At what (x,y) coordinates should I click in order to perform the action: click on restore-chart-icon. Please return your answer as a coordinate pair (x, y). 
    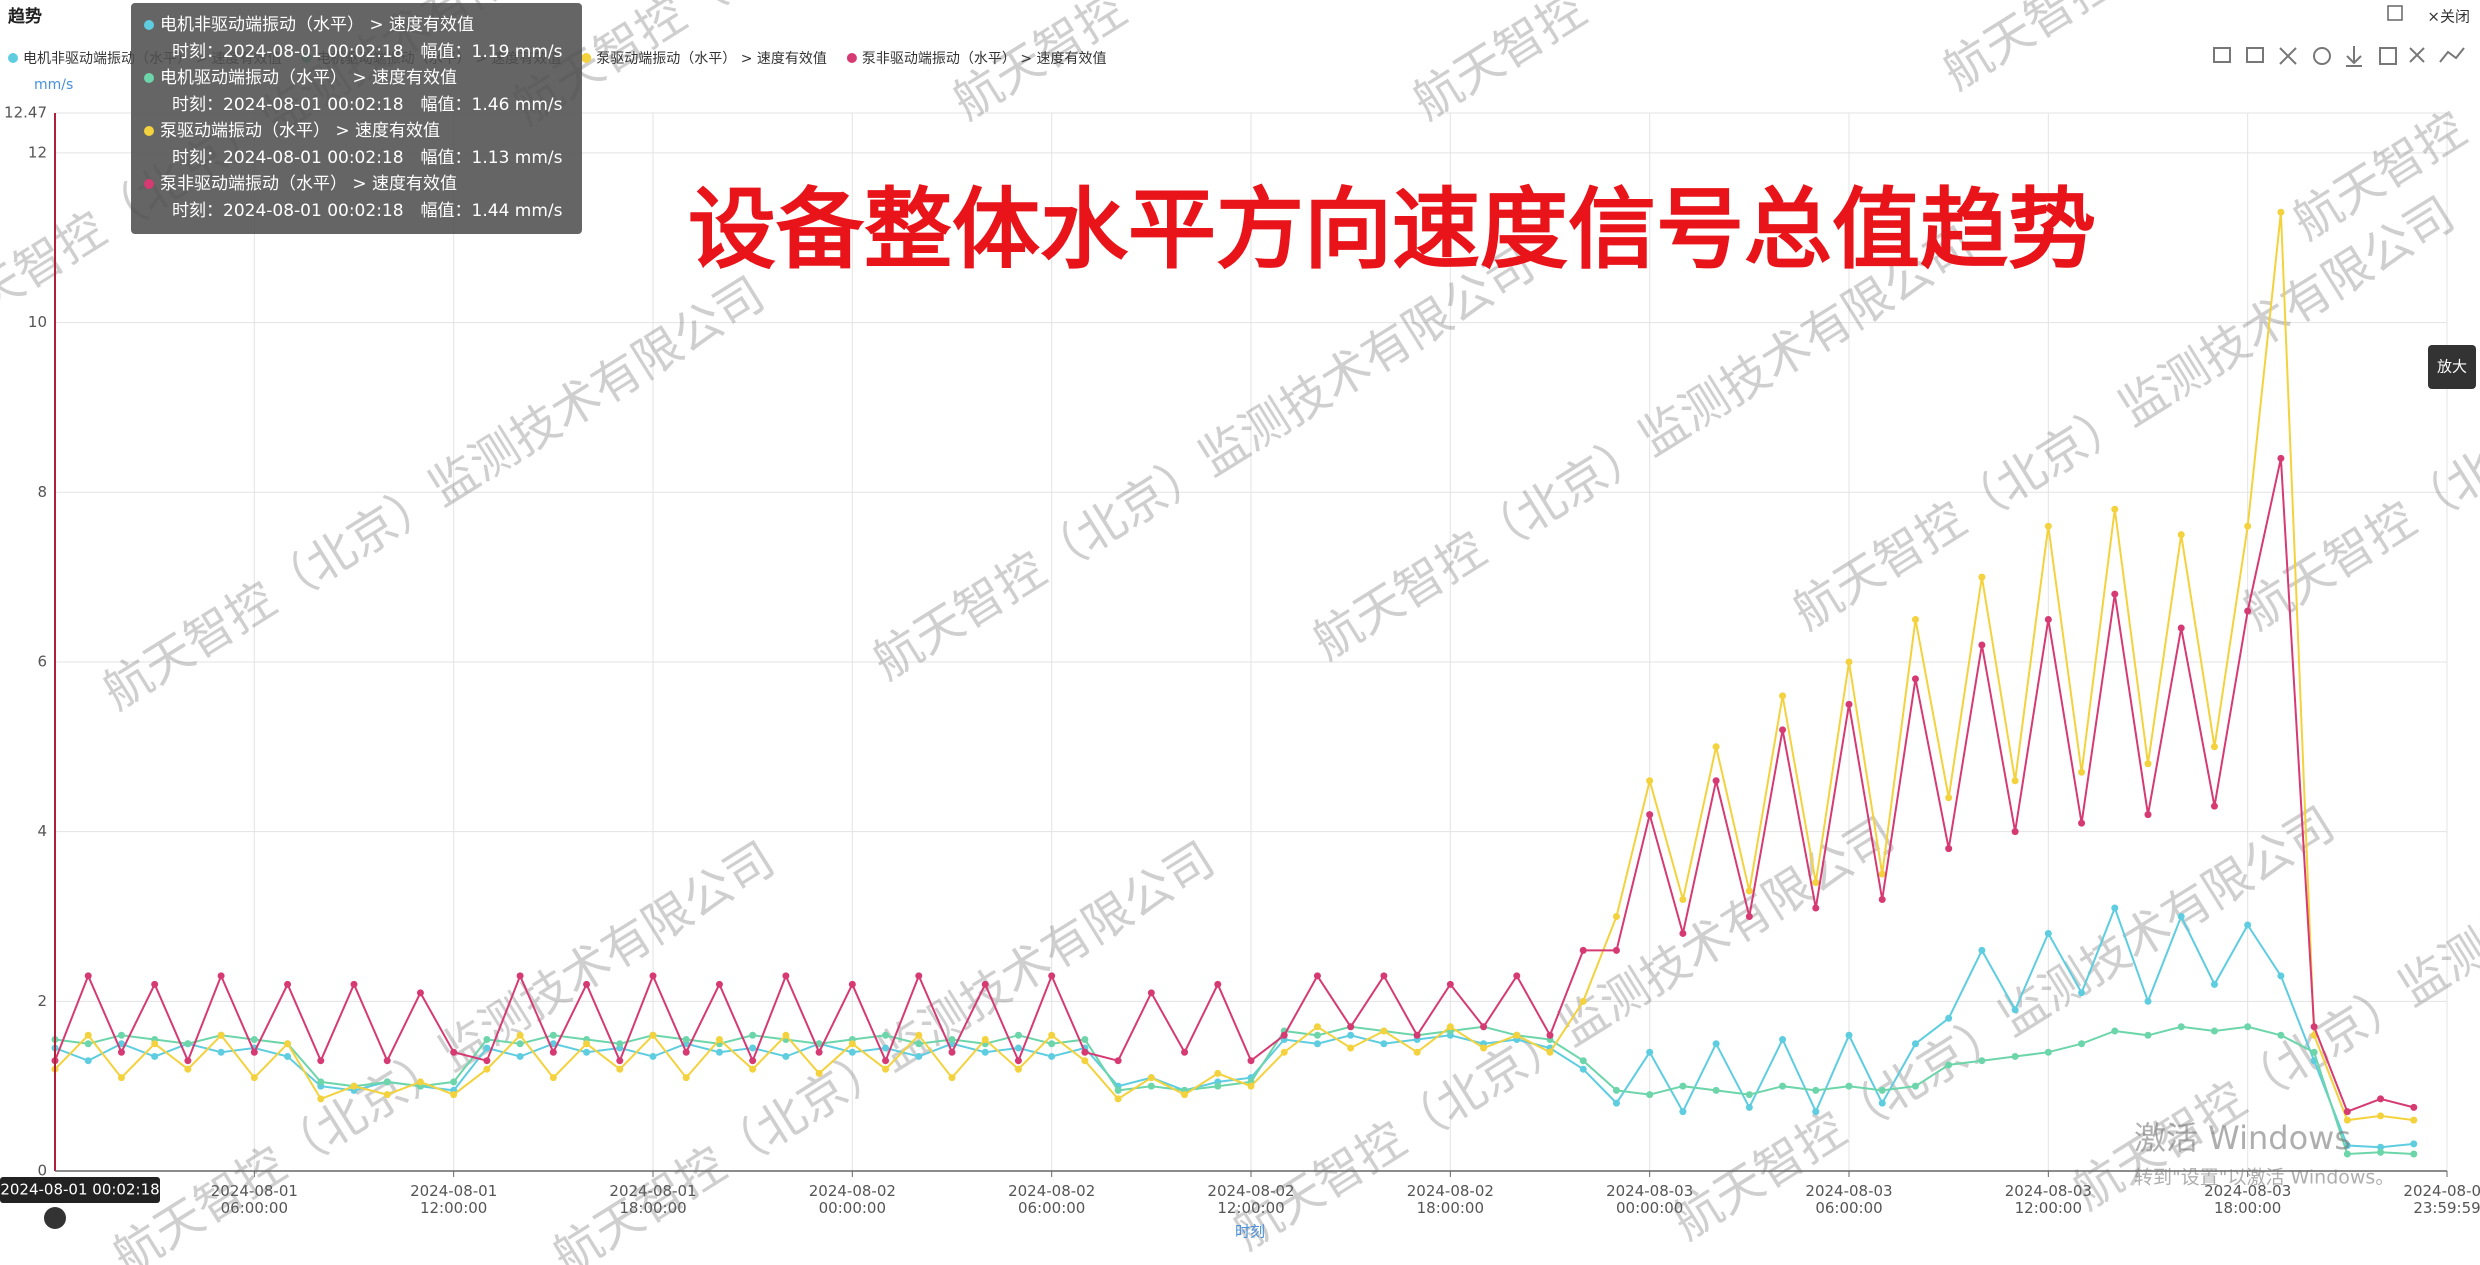
    Looking at the image, I should click on (2322, 56).